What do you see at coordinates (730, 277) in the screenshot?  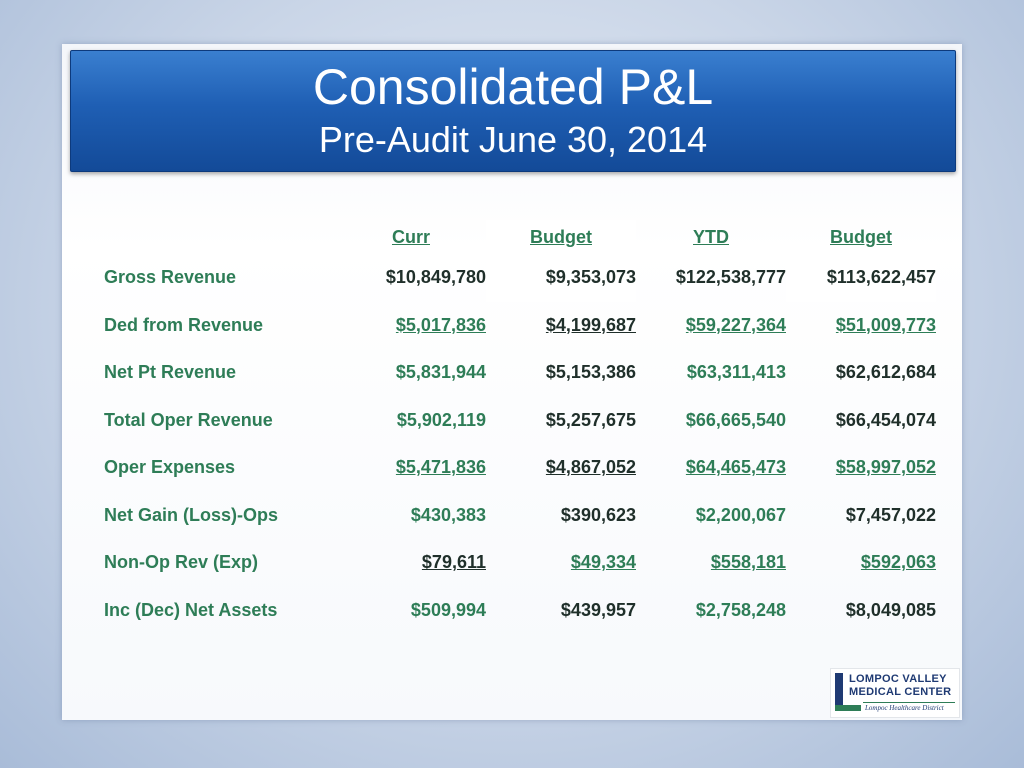 I see `cell-ytd: $122,538,777` at bounding box center [730, 277].